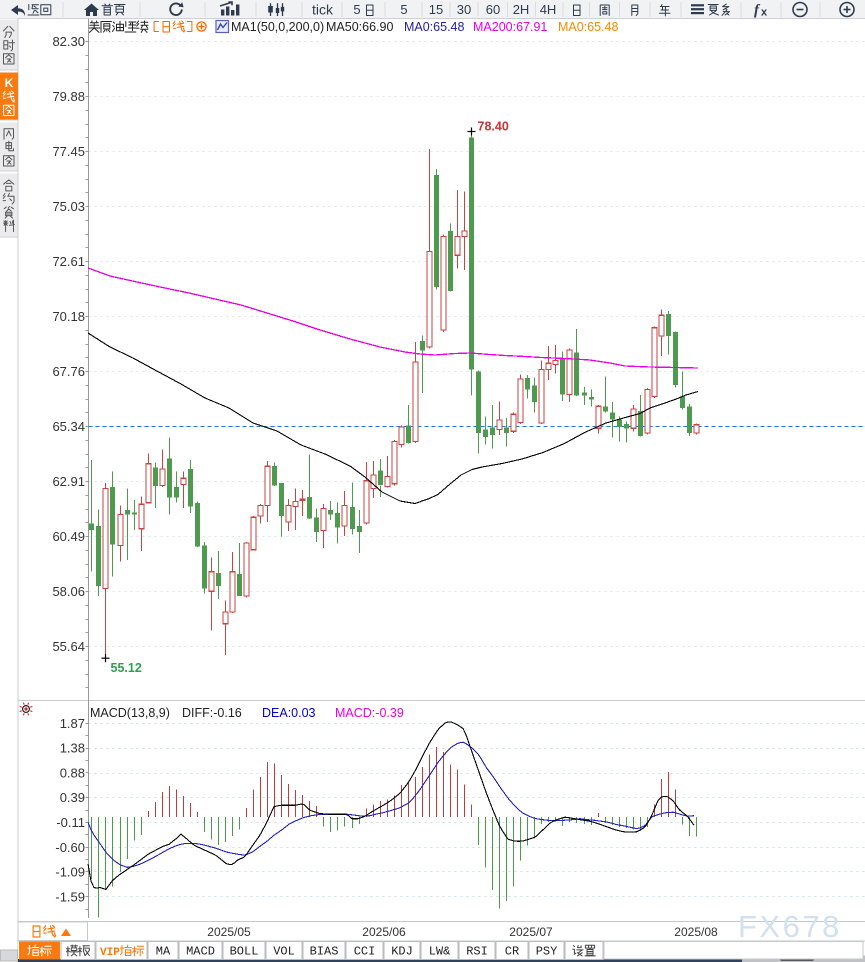  Describe the element at coordinates (477, 952) in the screenshot. I see `svg-text: RSI` at that location.